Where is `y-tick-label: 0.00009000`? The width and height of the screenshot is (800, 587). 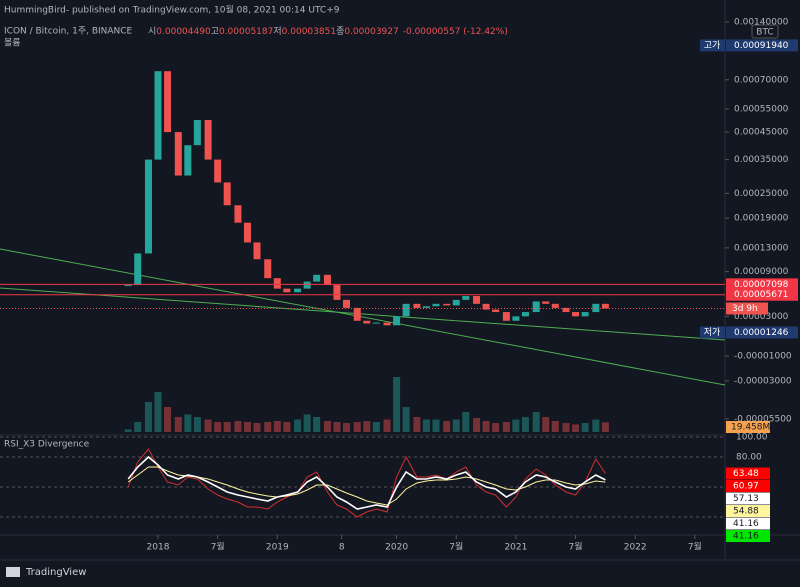
y-tick-label: 0.00009000 is located at coordinates (761, 272).